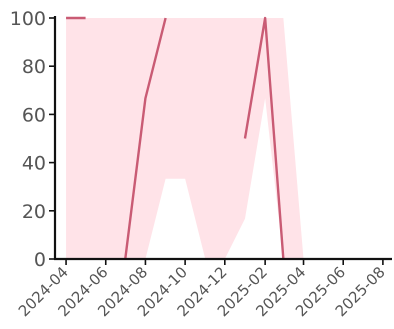 The image size is (394, 329). Describe the element at coordinates (34, 115) in the screenshot. I see `y-tick-label: 60` at that location.